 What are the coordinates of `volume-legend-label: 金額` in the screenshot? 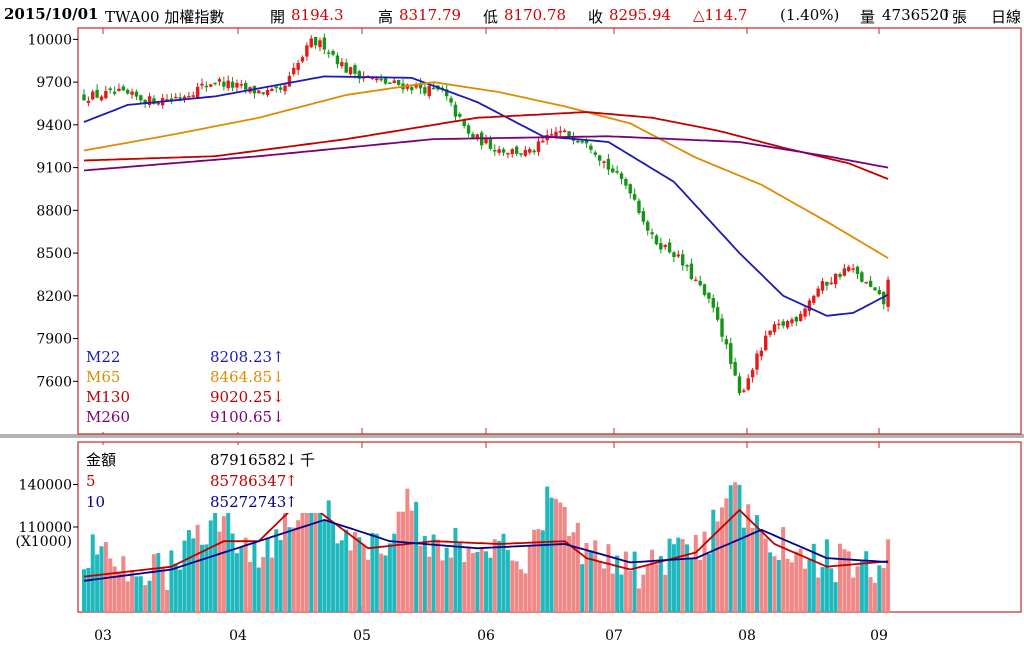 It's located at (101, 460).